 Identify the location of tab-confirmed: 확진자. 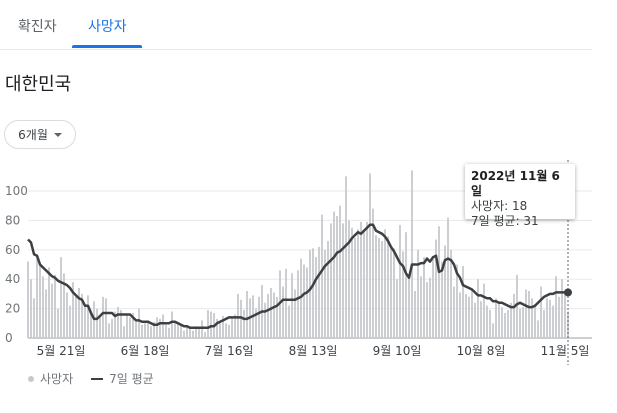
(37, 27).